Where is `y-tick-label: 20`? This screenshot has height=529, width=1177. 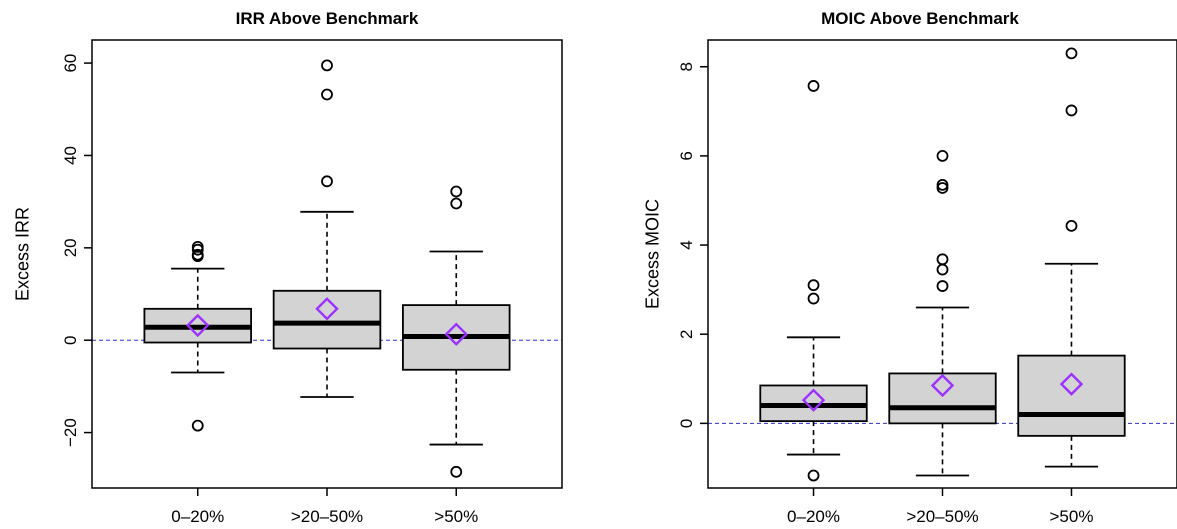 y-tick-label: 20 is located at coordinates (70, 247).